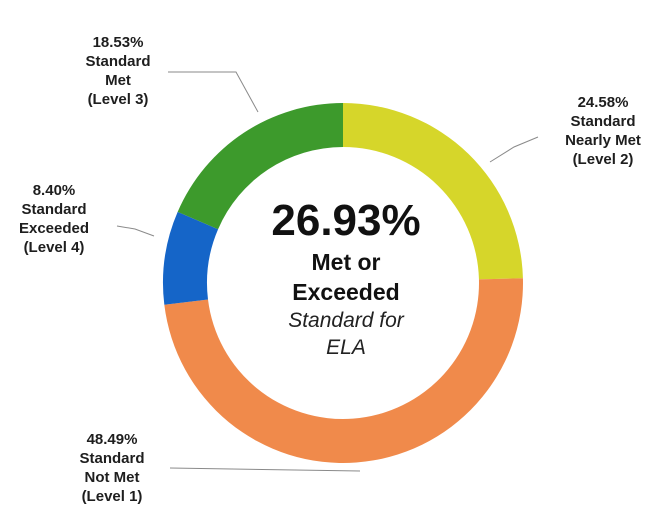 Image resolution: width=658 pixels, height=520 pixels. I want to click on center-percent: 26.93%, so click(346, 220).